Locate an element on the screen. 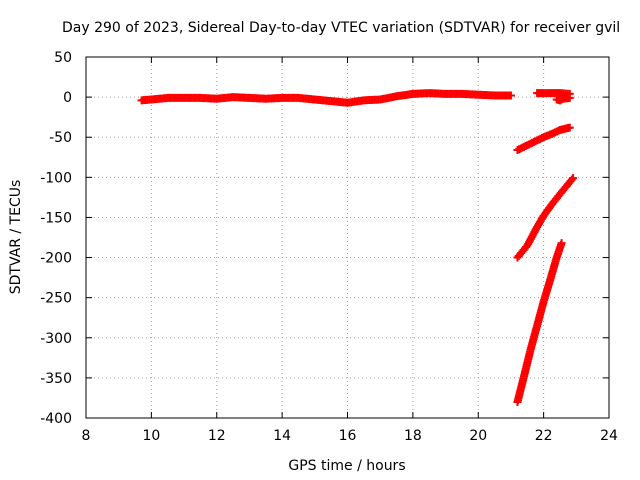  x-tick-label: 12 is located at coordinates (217, 436).